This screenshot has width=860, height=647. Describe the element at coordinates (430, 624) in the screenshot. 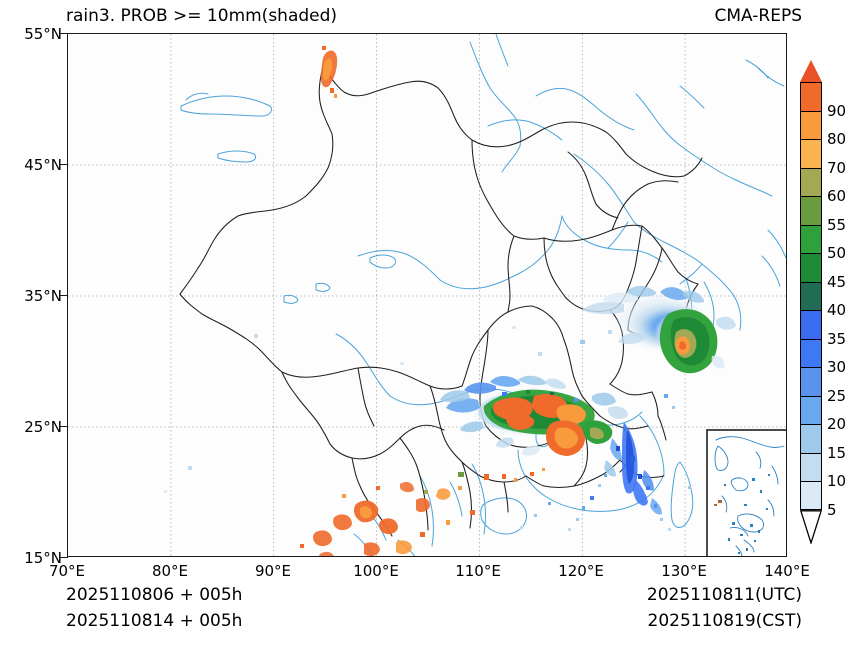

I see `footer-row-cst: 2025110814 + 005h 2025110819(CST)` at that location.